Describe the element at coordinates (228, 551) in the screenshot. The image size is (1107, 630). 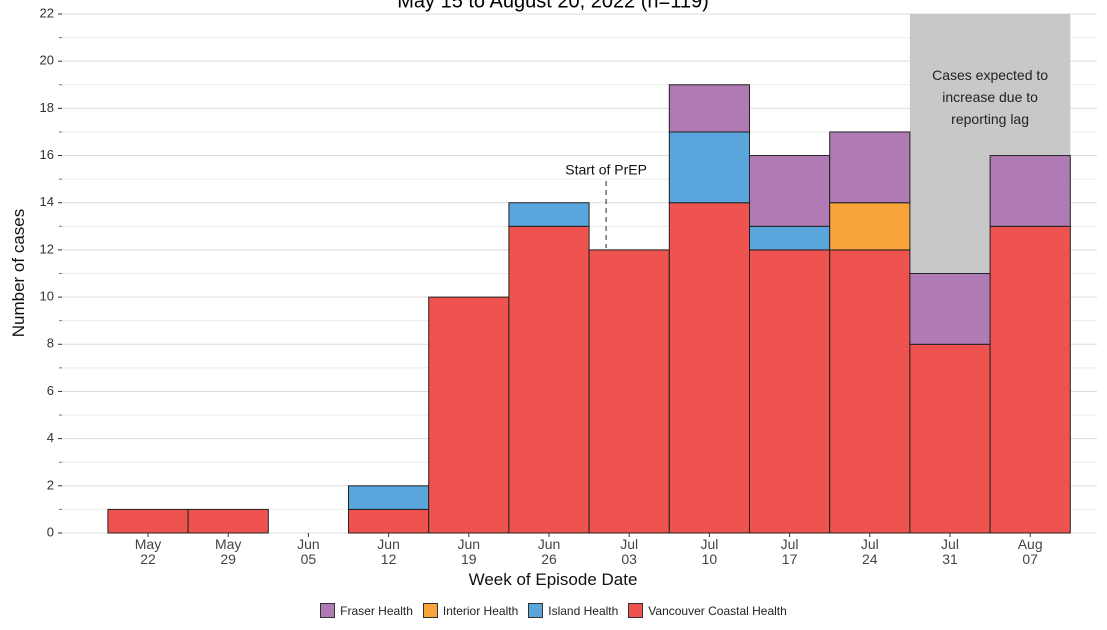
I see `x-tick-label: May 29` at that location.